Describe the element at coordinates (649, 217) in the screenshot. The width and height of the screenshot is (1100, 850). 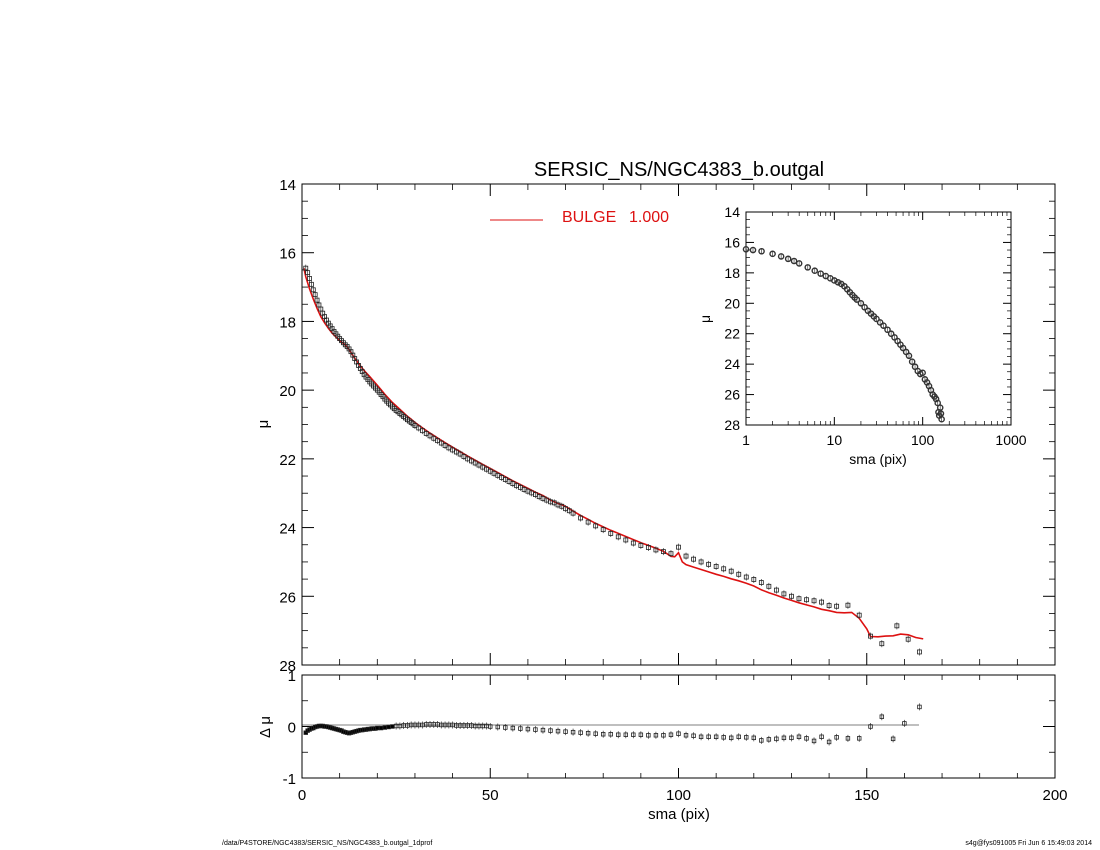
I see `legend-bulge-value: 1.000` at that location.